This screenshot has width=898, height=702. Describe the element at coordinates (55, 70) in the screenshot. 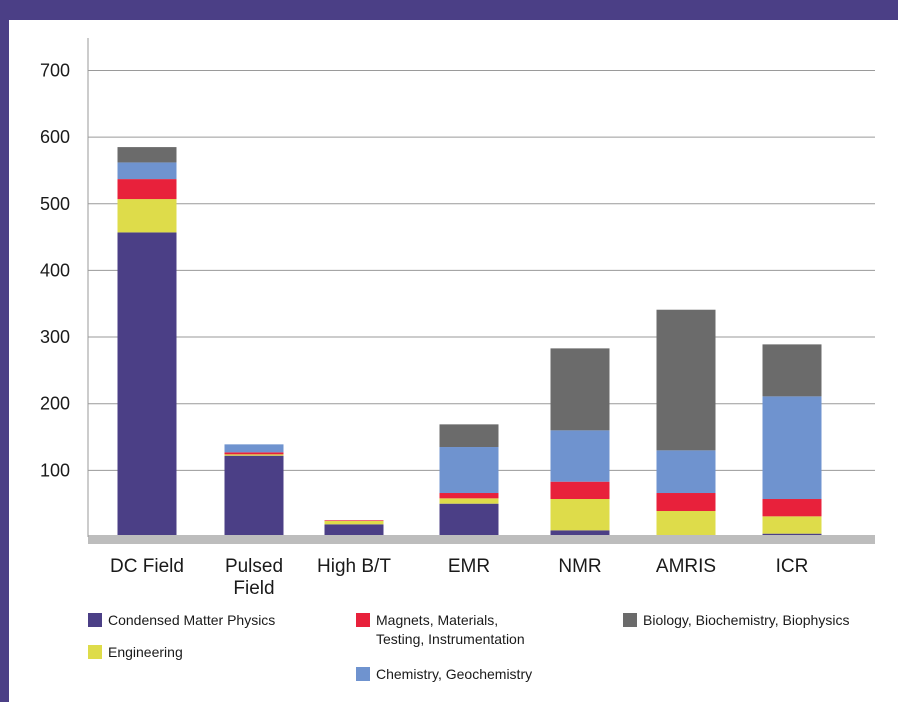

I see `y-tick-label: 700` at that location.